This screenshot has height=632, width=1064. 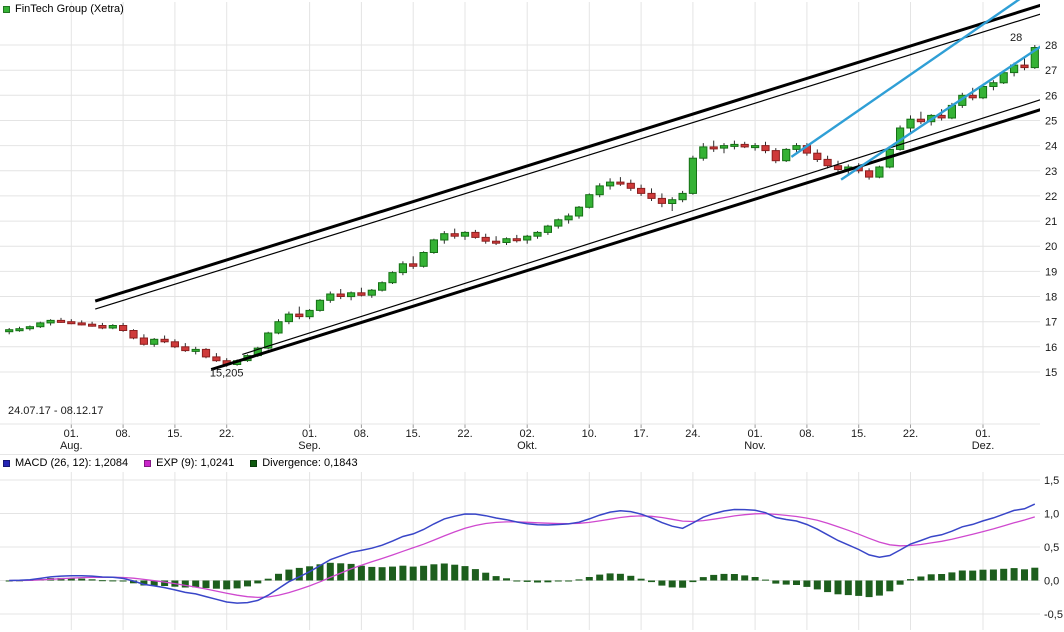 What do you see at coordinates (1051, 373) in the screenshot?
I see `svg-text: 15` at bounding box center [1051, 373].